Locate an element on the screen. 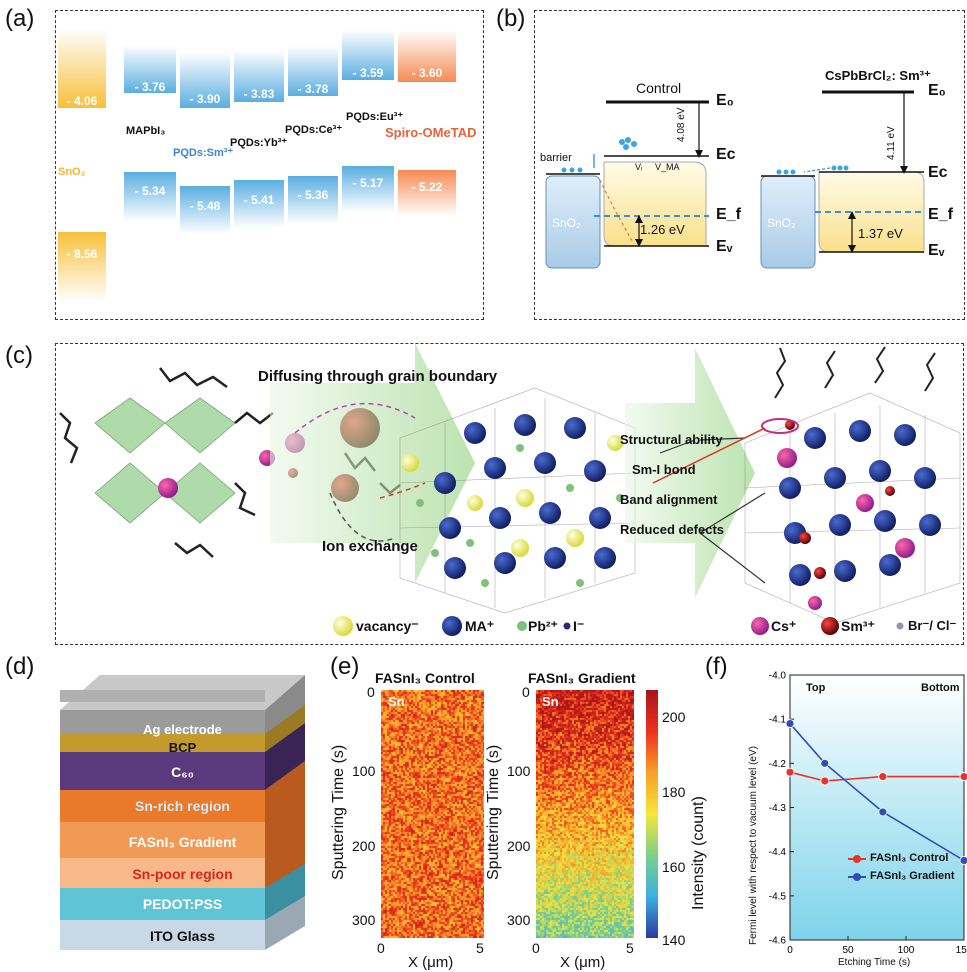  sno2-label-left: SnO₂ is located at coordinates (566, 223).